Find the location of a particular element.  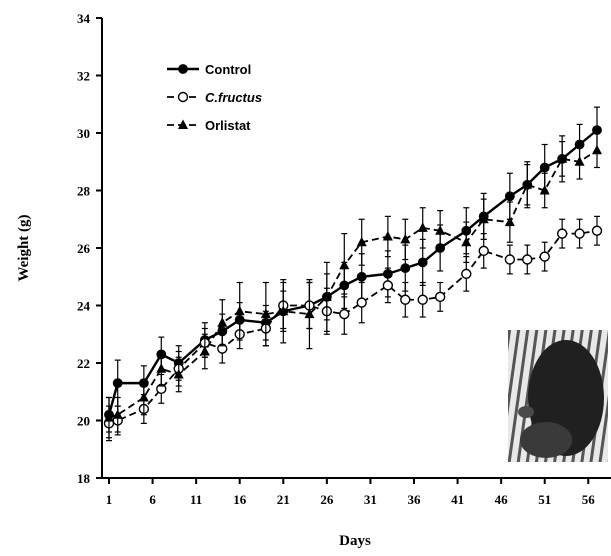

y-tick-label: 24 is located at coordinates (84, 306).